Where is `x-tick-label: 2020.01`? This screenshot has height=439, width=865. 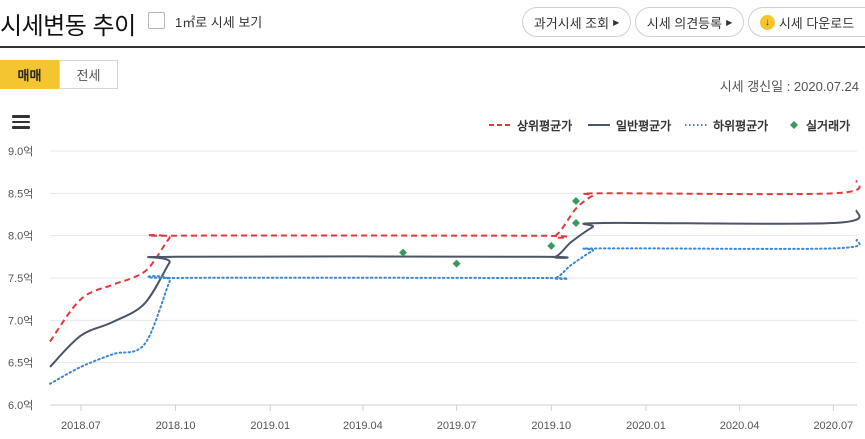 x-tick-label: 2020.01 is located at coordinates (646, 426).